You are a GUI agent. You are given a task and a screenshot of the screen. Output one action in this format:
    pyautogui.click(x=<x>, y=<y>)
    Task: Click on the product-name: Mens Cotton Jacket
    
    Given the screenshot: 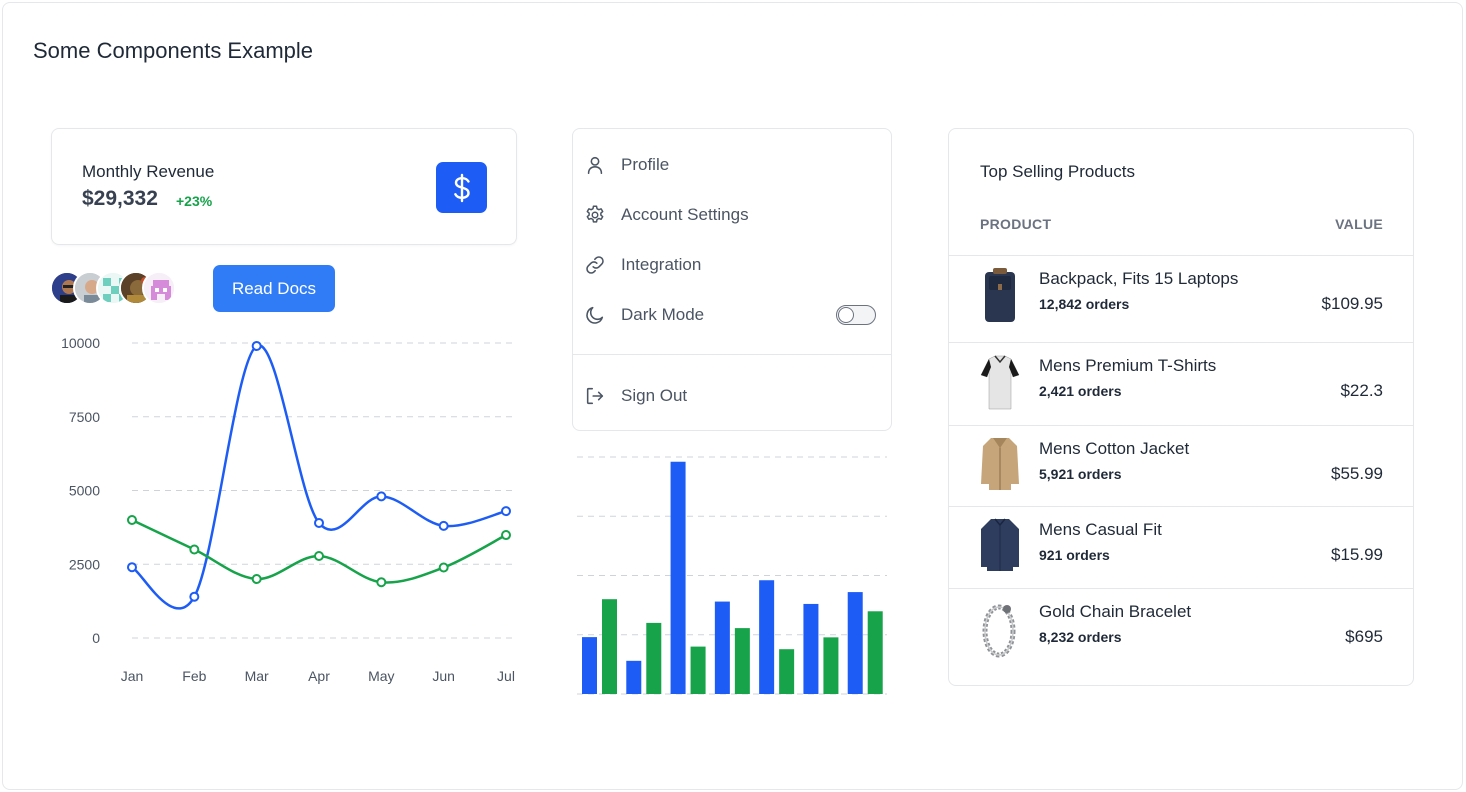 What is the action you would take?
    pyautogui.click(x=1114, y=448)
    